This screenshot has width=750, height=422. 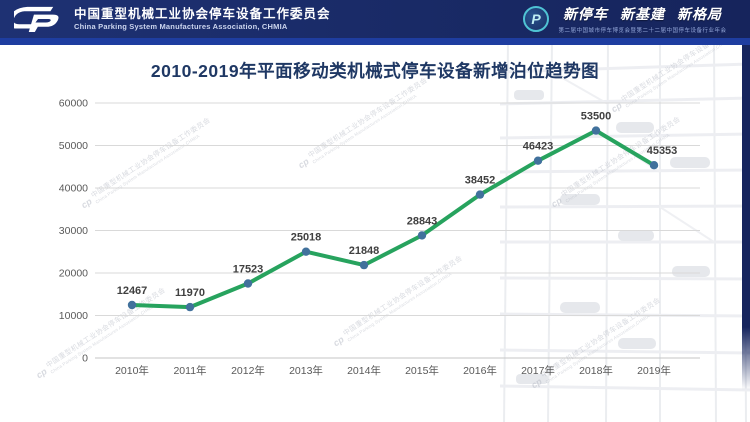 I want to click on data-label: 11970, so click(x=190, y=293).